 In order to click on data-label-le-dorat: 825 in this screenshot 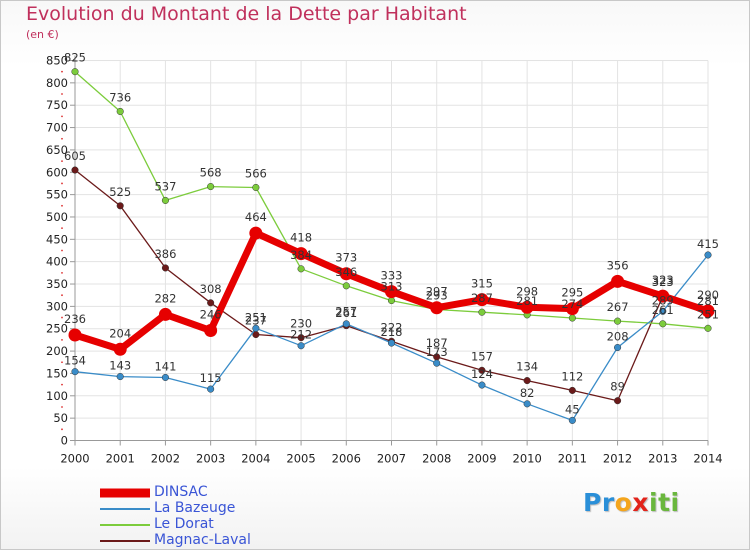, I will do `click(75, 58)`.